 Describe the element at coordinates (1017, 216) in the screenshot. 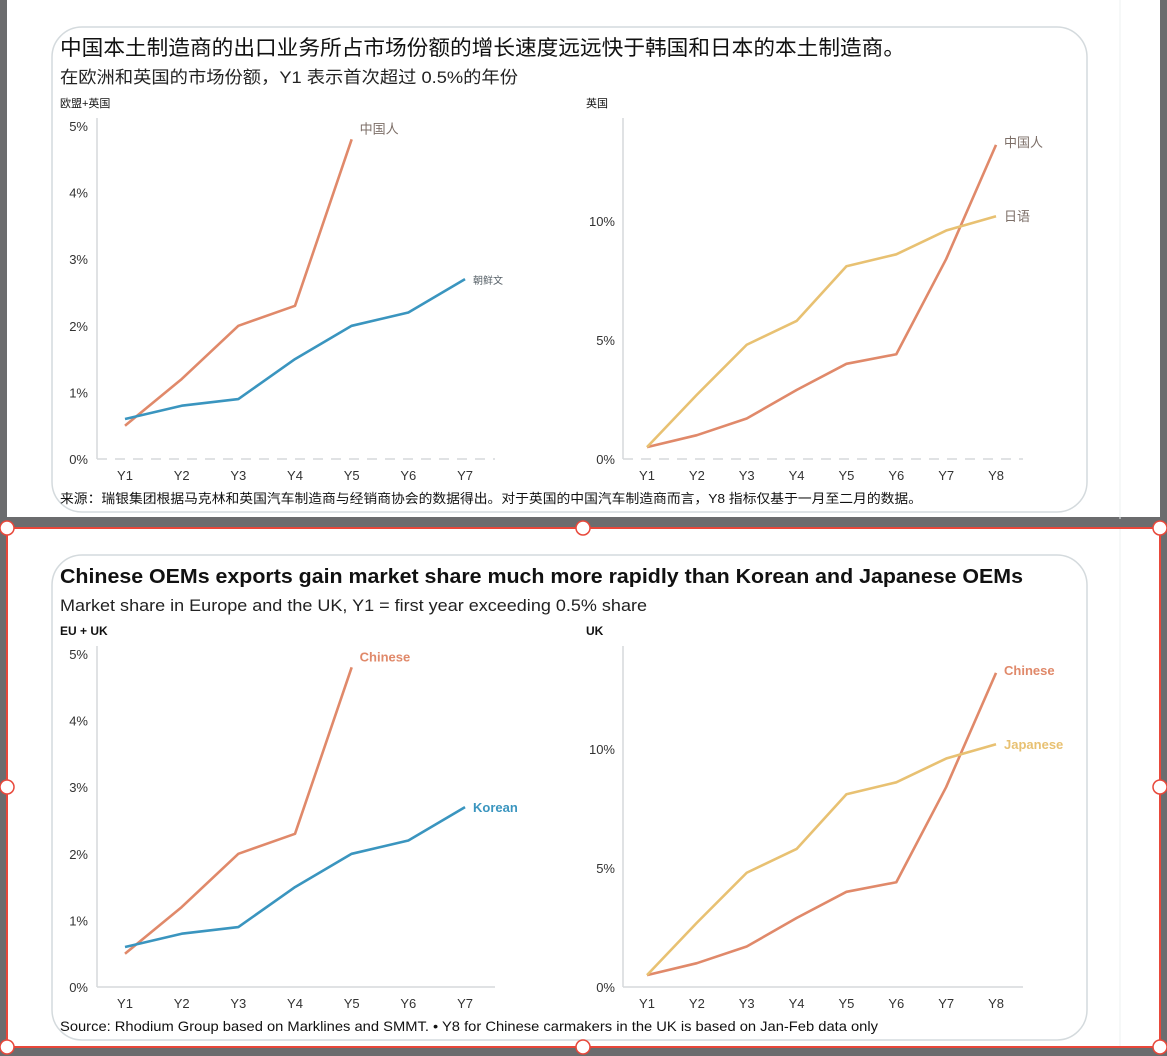

I see `series-label: 日语` at that location.